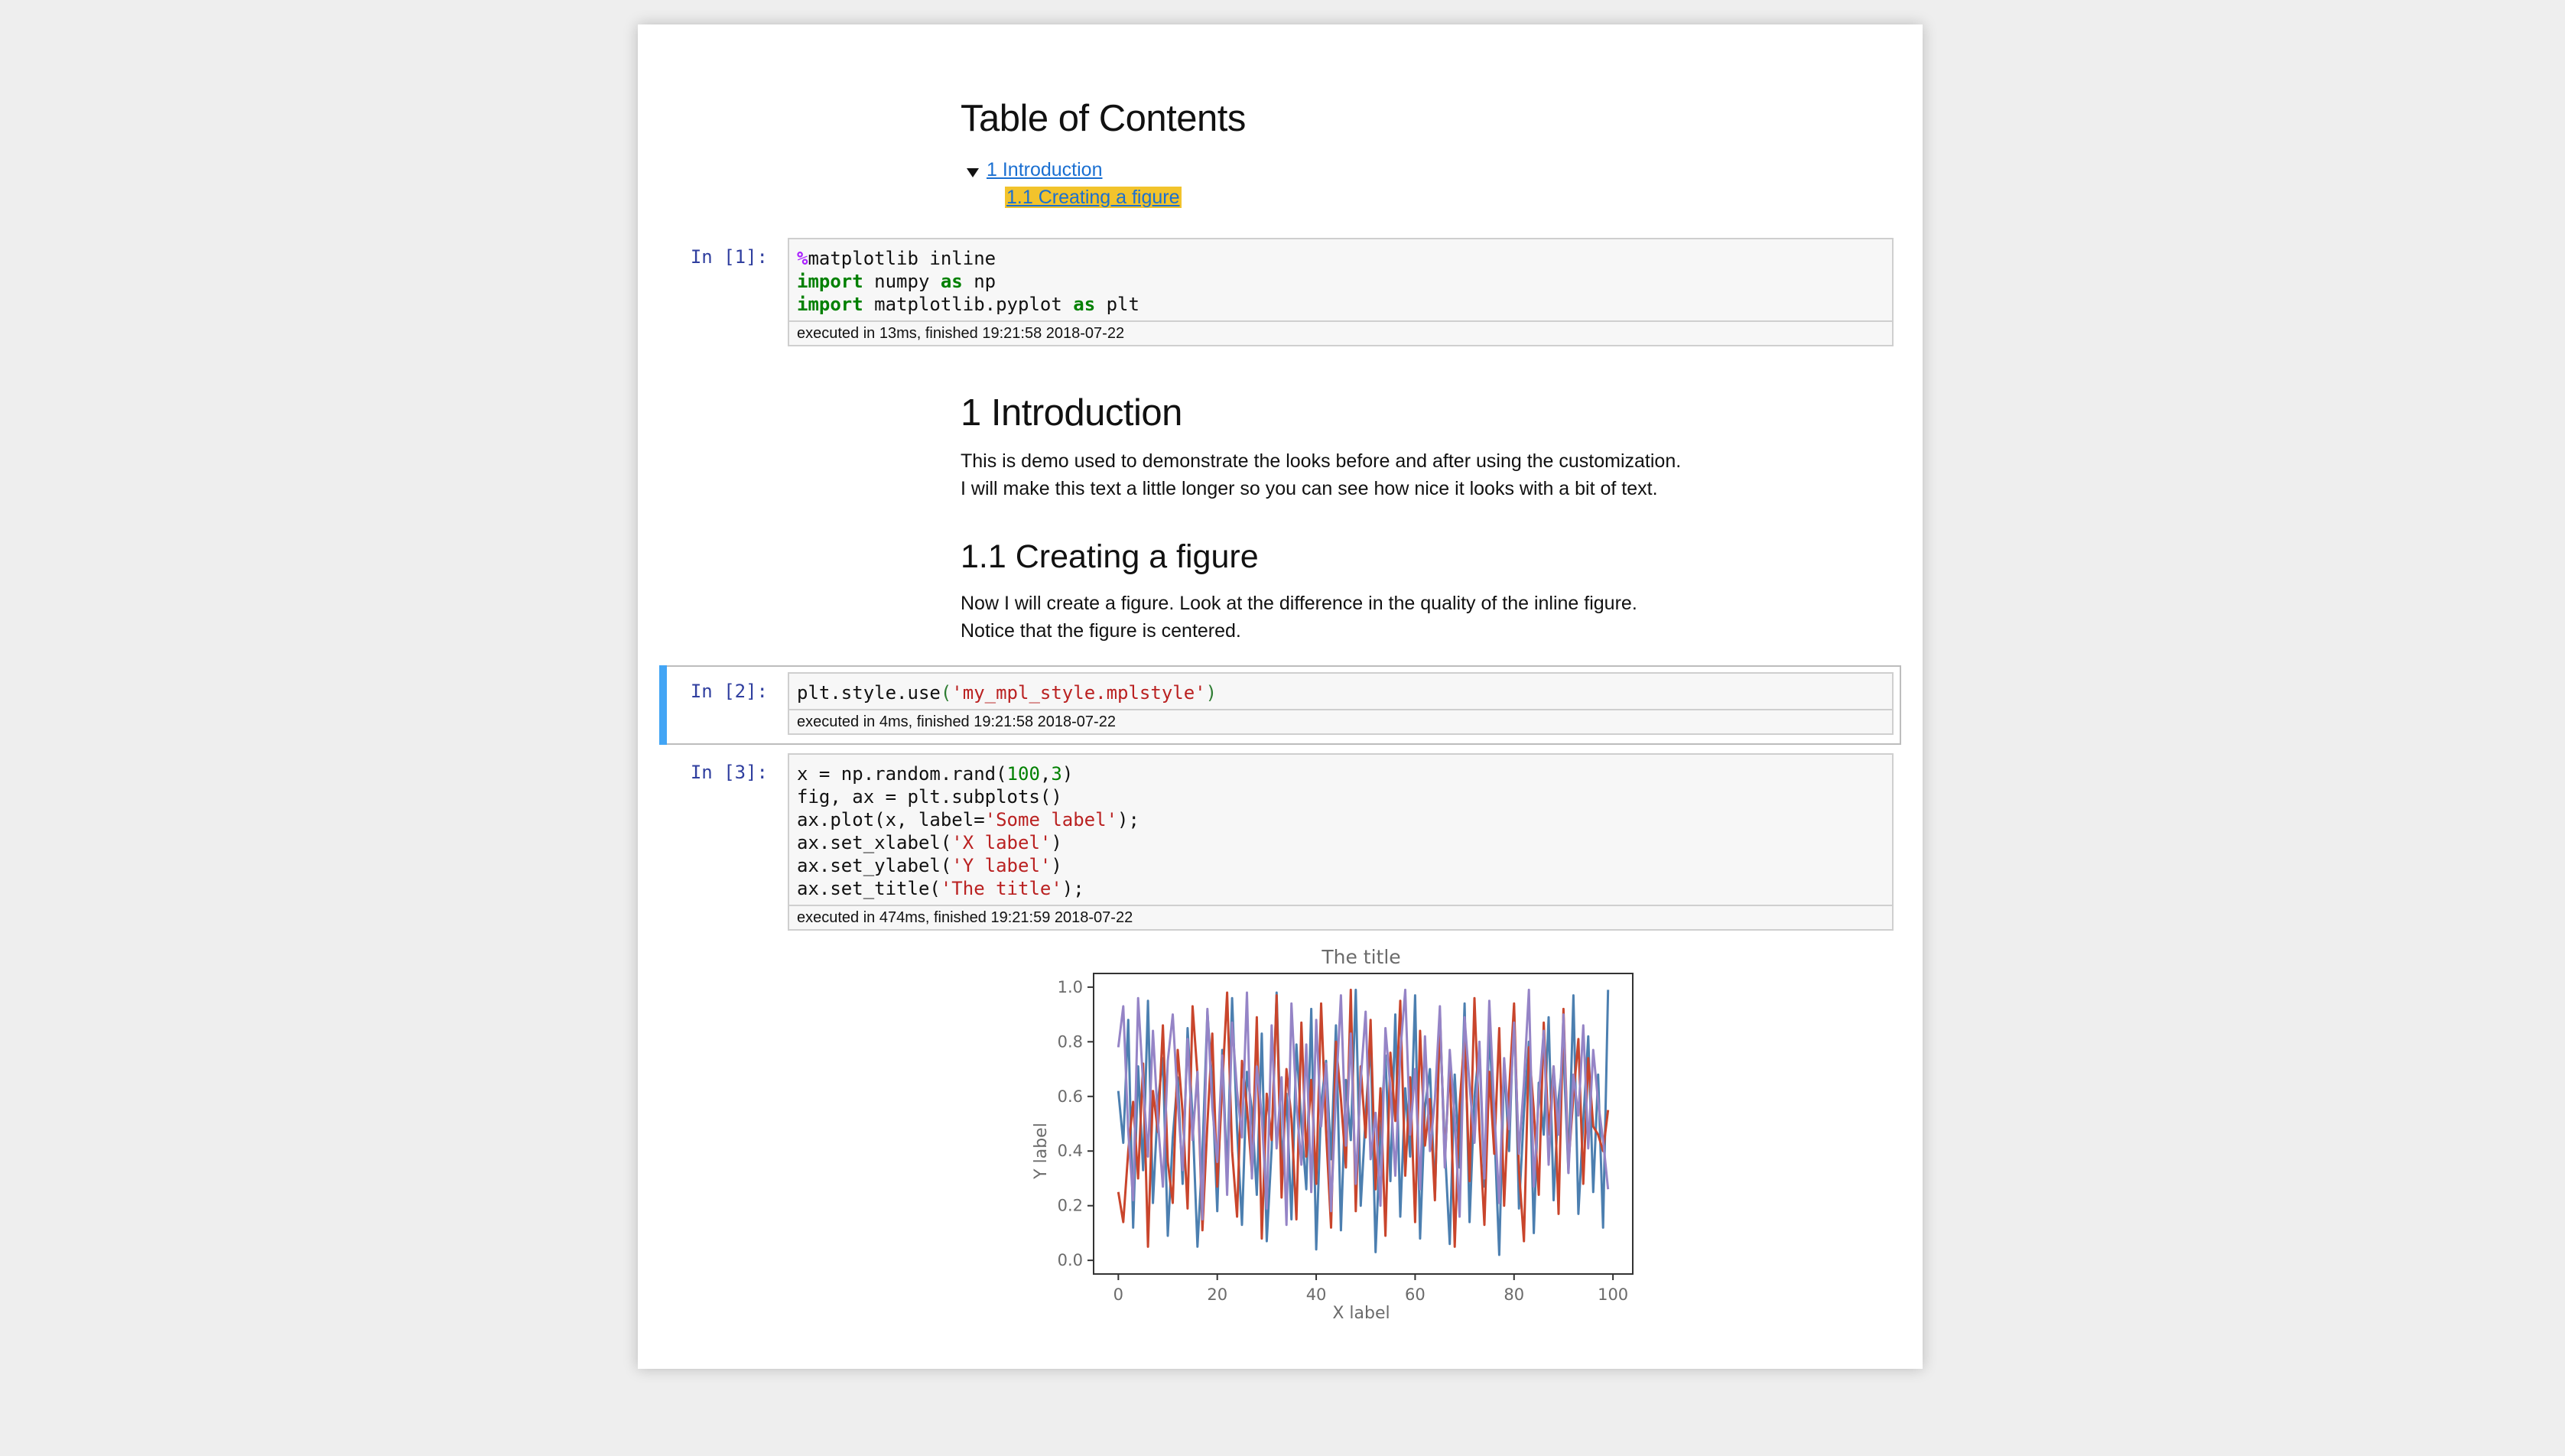  I want to click on chart-title: The title, so click(1360, 957).